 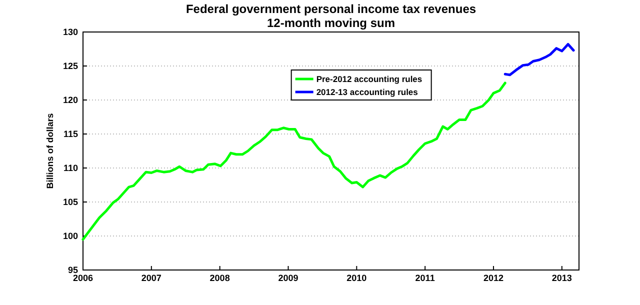 I want to click on x-tick-label: 2007, so click(x=151, y=278).